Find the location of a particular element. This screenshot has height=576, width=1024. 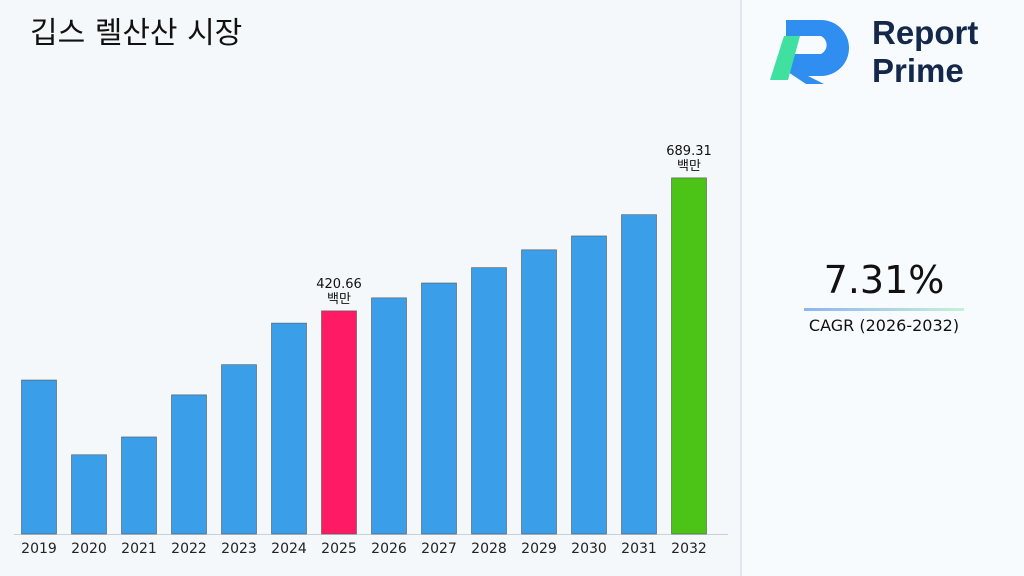

x-tick-label: 2022 is located at coordinates (189, 549).